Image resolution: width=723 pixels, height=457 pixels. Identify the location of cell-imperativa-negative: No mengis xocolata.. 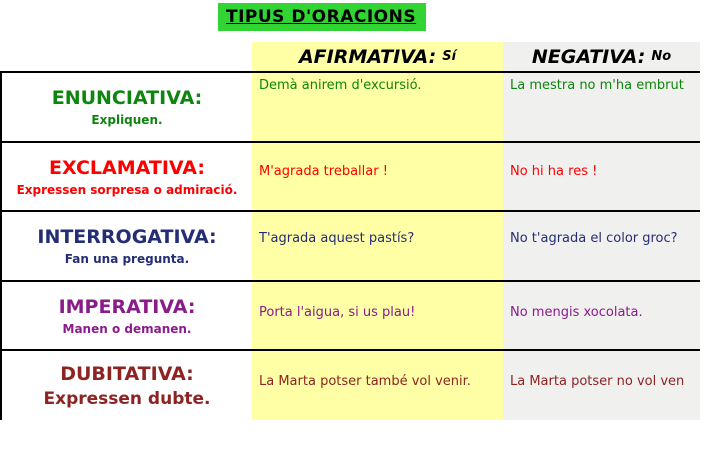
(601, 316).